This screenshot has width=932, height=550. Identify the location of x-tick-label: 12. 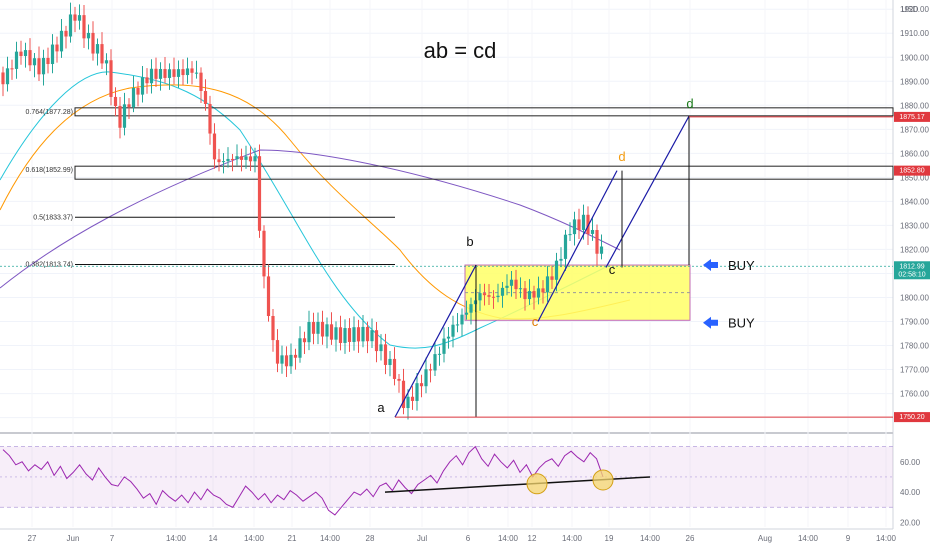
(532, 538).